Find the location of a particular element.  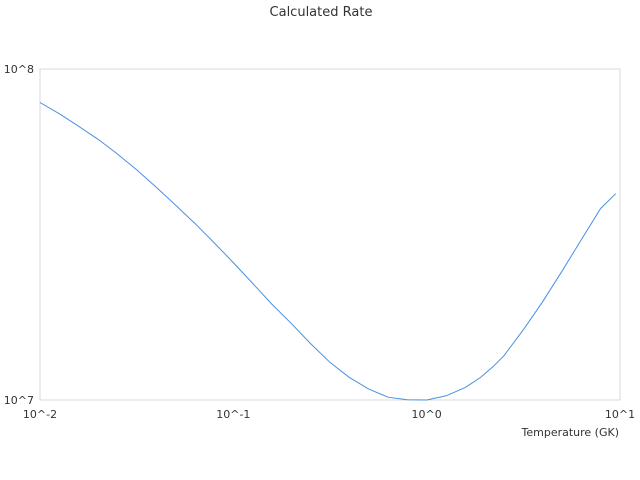

x-tick-label: 10^0 is located at coordinates (427, 414).